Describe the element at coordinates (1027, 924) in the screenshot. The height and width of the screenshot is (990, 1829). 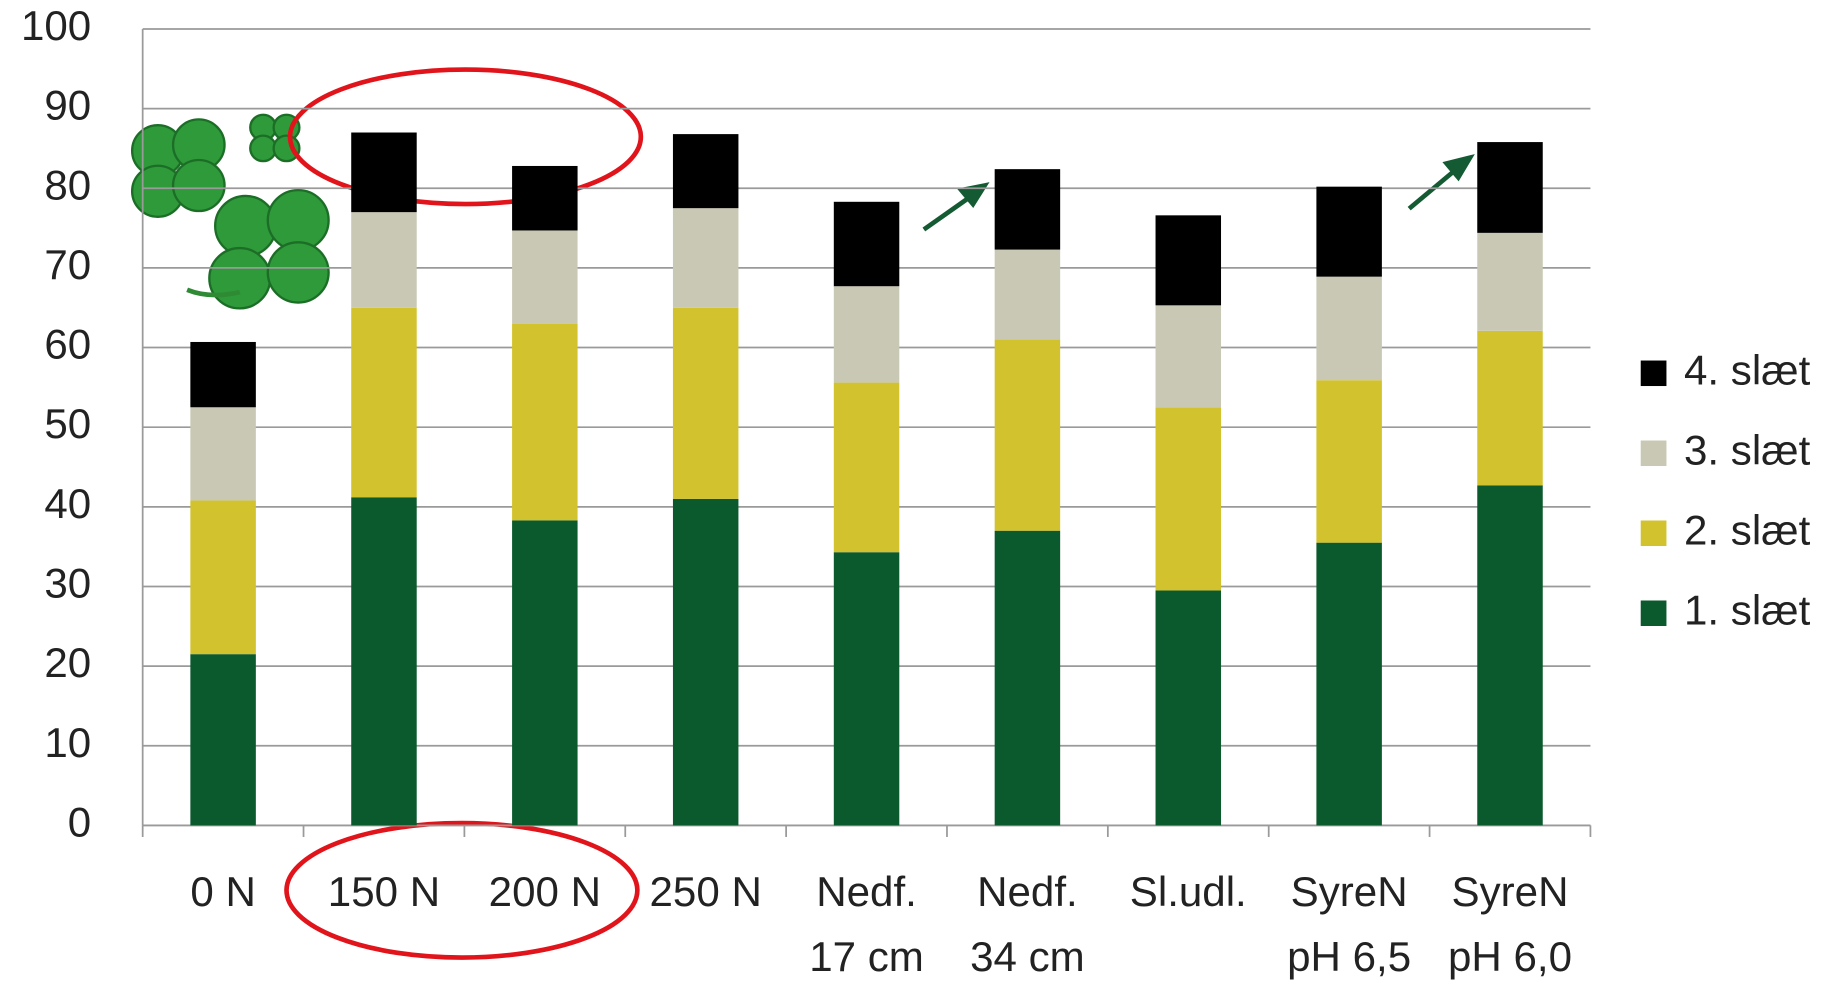
I see `x-tick-label: Nedf. 34 cm` at that location.